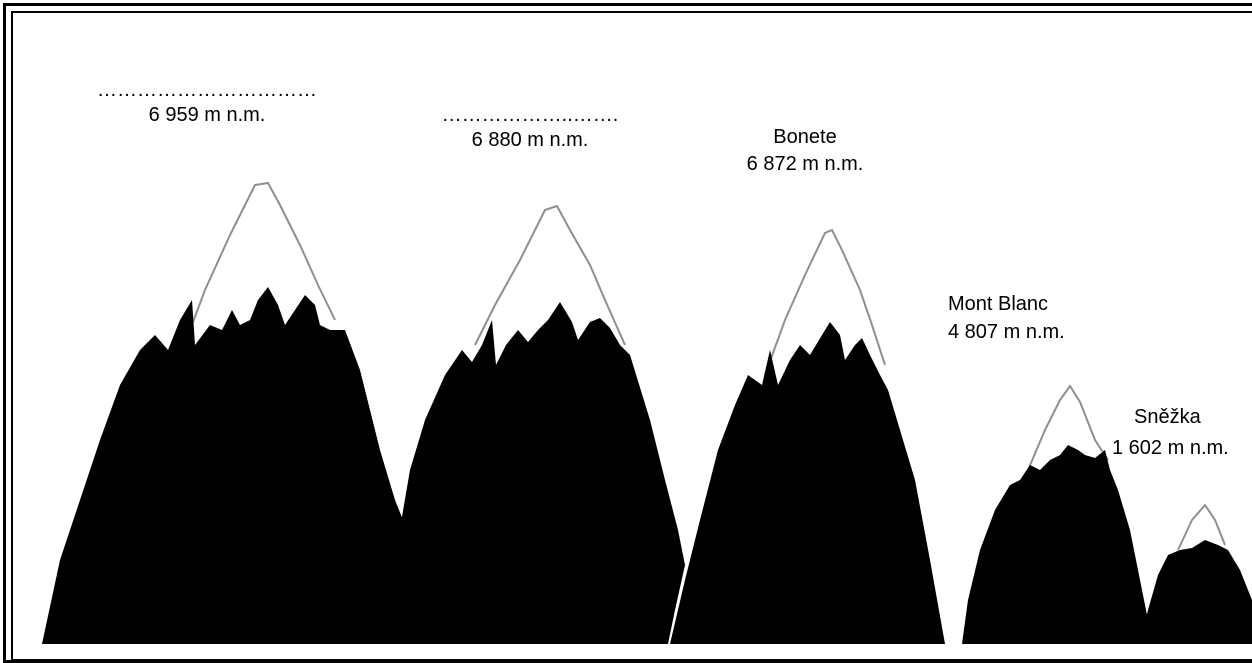 The height and width of the screenshot is (663, 1252). Describe the element at coordinates (1068, 427) in the screenshot. I see `mountain-4-snowcap` at that location.